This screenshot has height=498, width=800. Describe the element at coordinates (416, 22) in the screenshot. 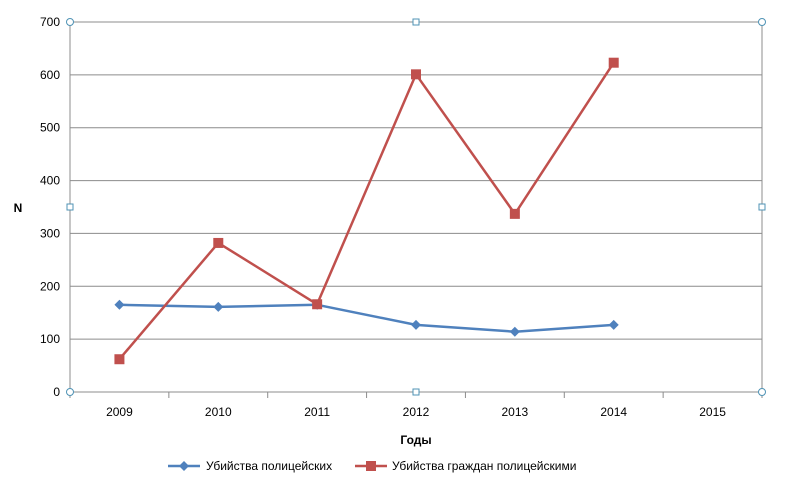

I see `resize-handle-top` at that location.